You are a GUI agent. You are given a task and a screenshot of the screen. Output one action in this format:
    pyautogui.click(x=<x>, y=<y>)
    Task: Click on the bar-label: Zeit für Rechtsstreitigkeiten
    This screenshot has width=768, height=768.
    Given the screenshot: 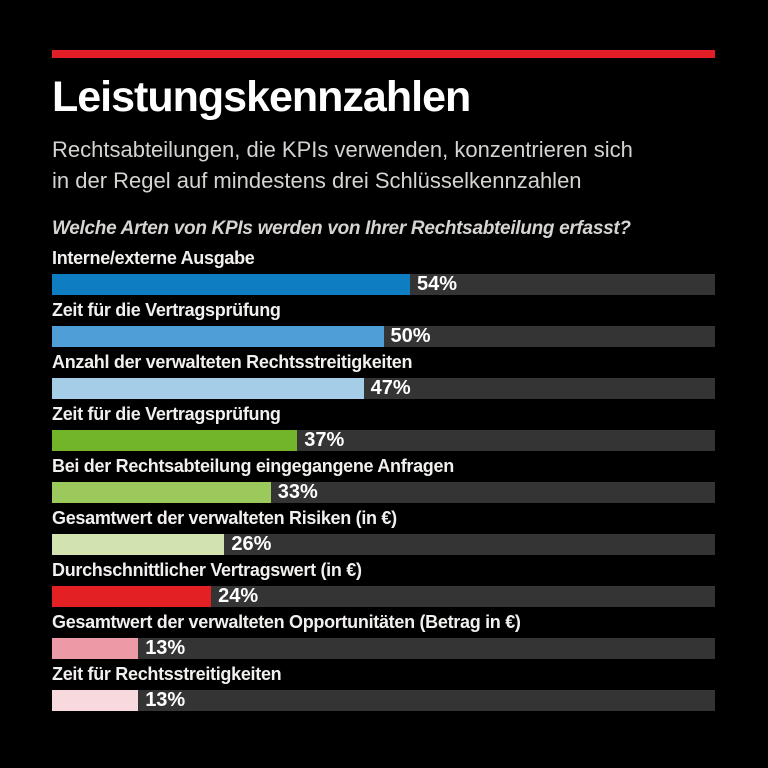 What is the action you would take?
    pyautogui.click(x=167, y=674)
    